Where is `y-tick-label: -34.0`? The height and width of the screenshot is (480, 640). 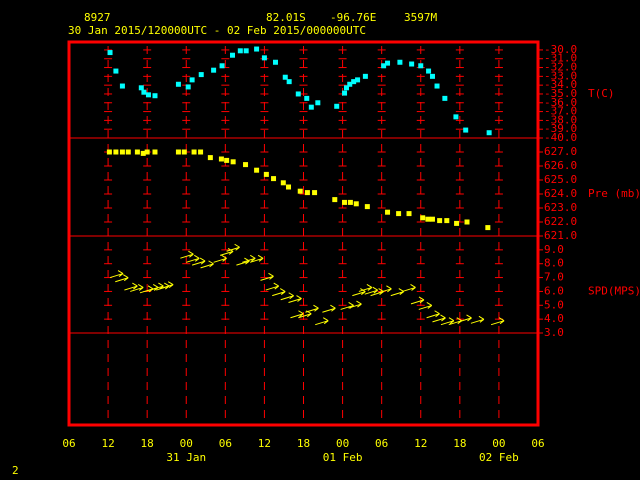 y-tick-label: -34.0 is located at coordinates (560, 84).